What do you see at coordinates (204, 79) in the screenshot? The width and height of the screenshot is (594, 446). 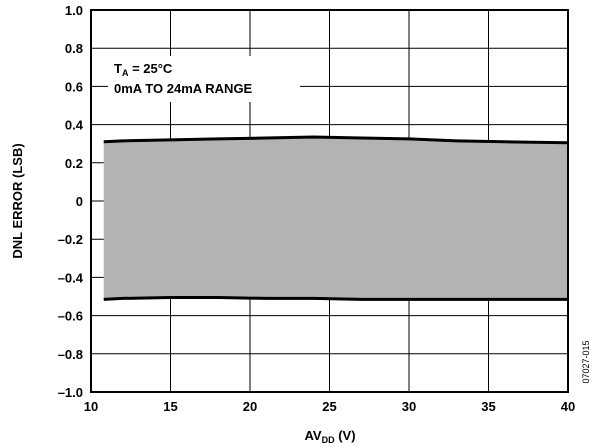 I see `annotation-box` at bounding box center [204, 79].